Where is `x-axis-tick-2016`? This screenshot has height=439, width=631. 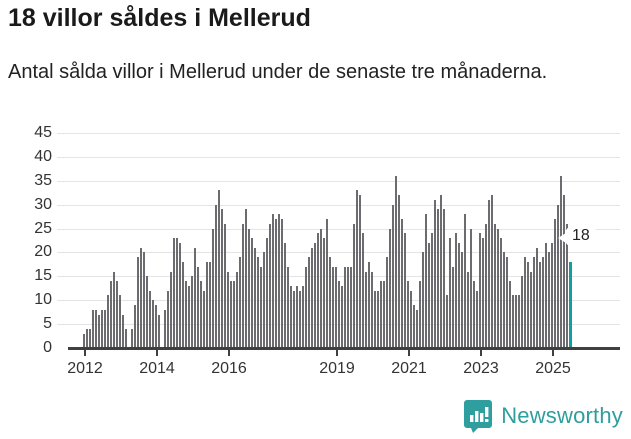 x-axis-tick-2016 is located at coordinates (229, 352).